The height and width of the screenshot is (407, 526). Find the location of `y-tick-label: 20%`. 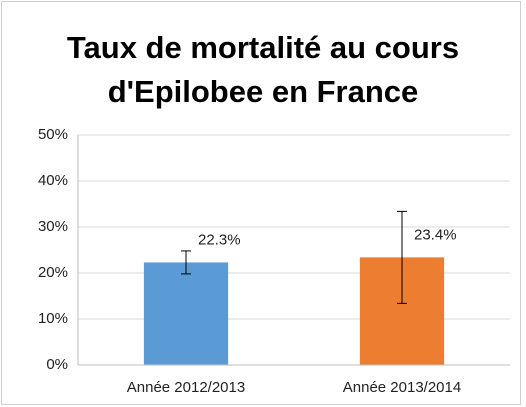

y-tick-label: 20% is located at coordinates (53, 272).